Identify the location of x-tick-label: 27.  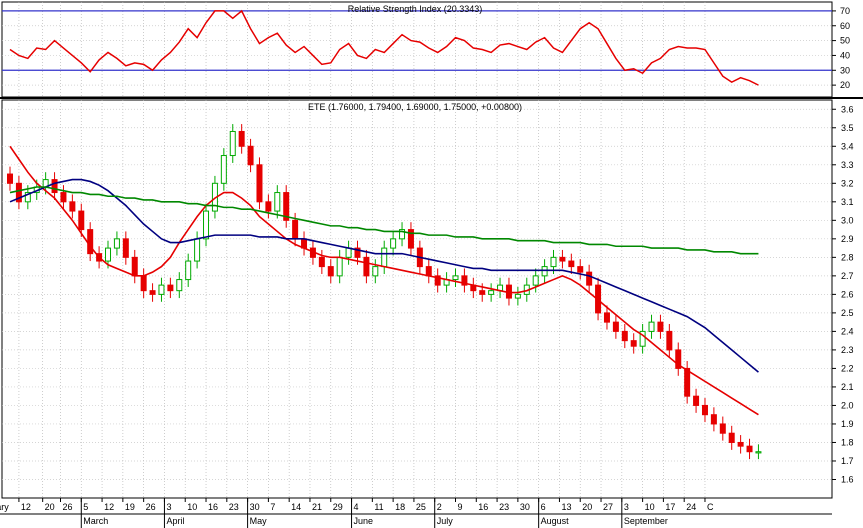
(608, 507).